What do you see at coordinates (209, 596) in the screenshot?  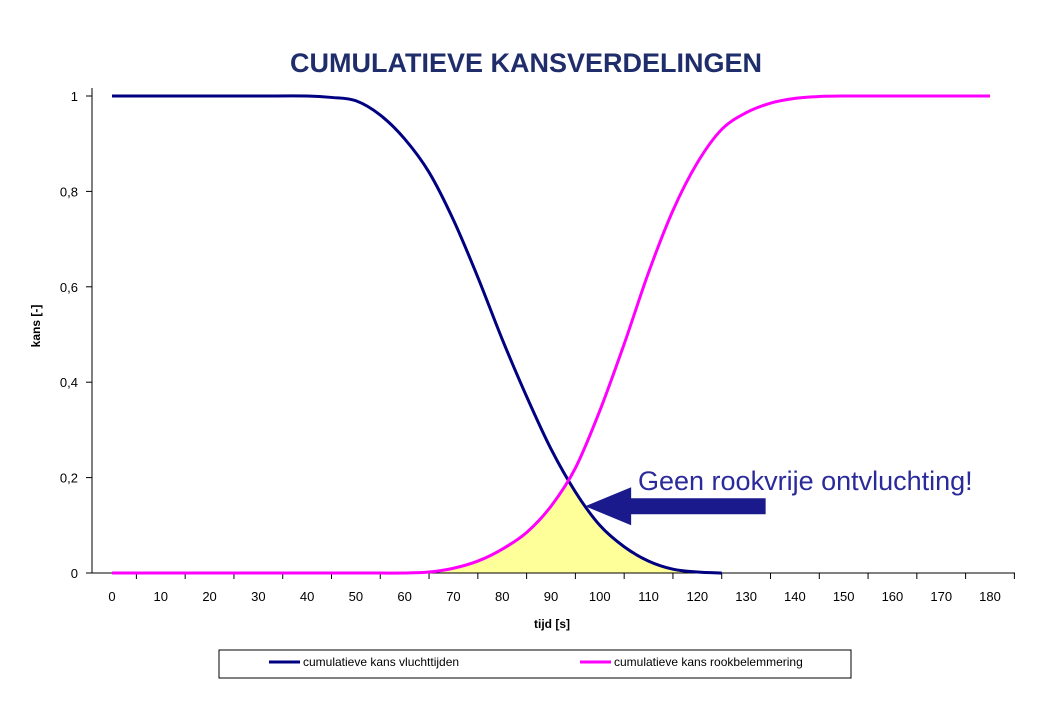 I see `x-tick-label: 20` at bounding box center [209, 596].